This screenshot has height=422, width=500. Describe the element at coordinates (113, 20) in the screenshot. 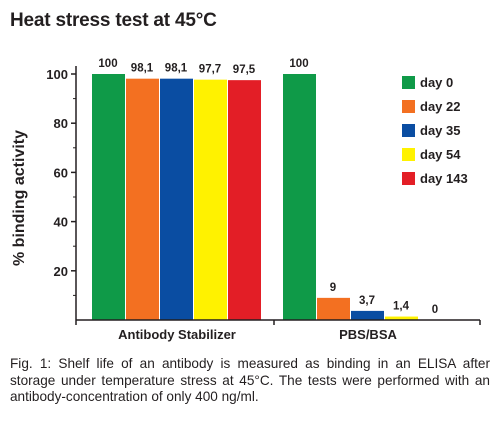

I see `chart-title: Heat stress test at 45°C` at that location.